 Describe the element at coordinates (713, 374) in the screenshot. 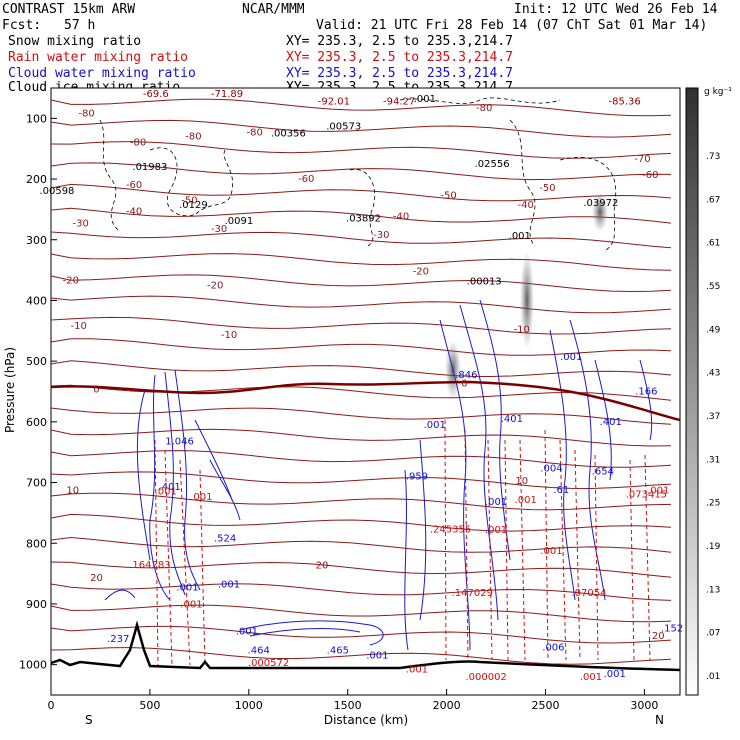

I see `colorbar-label: .43` at that location.